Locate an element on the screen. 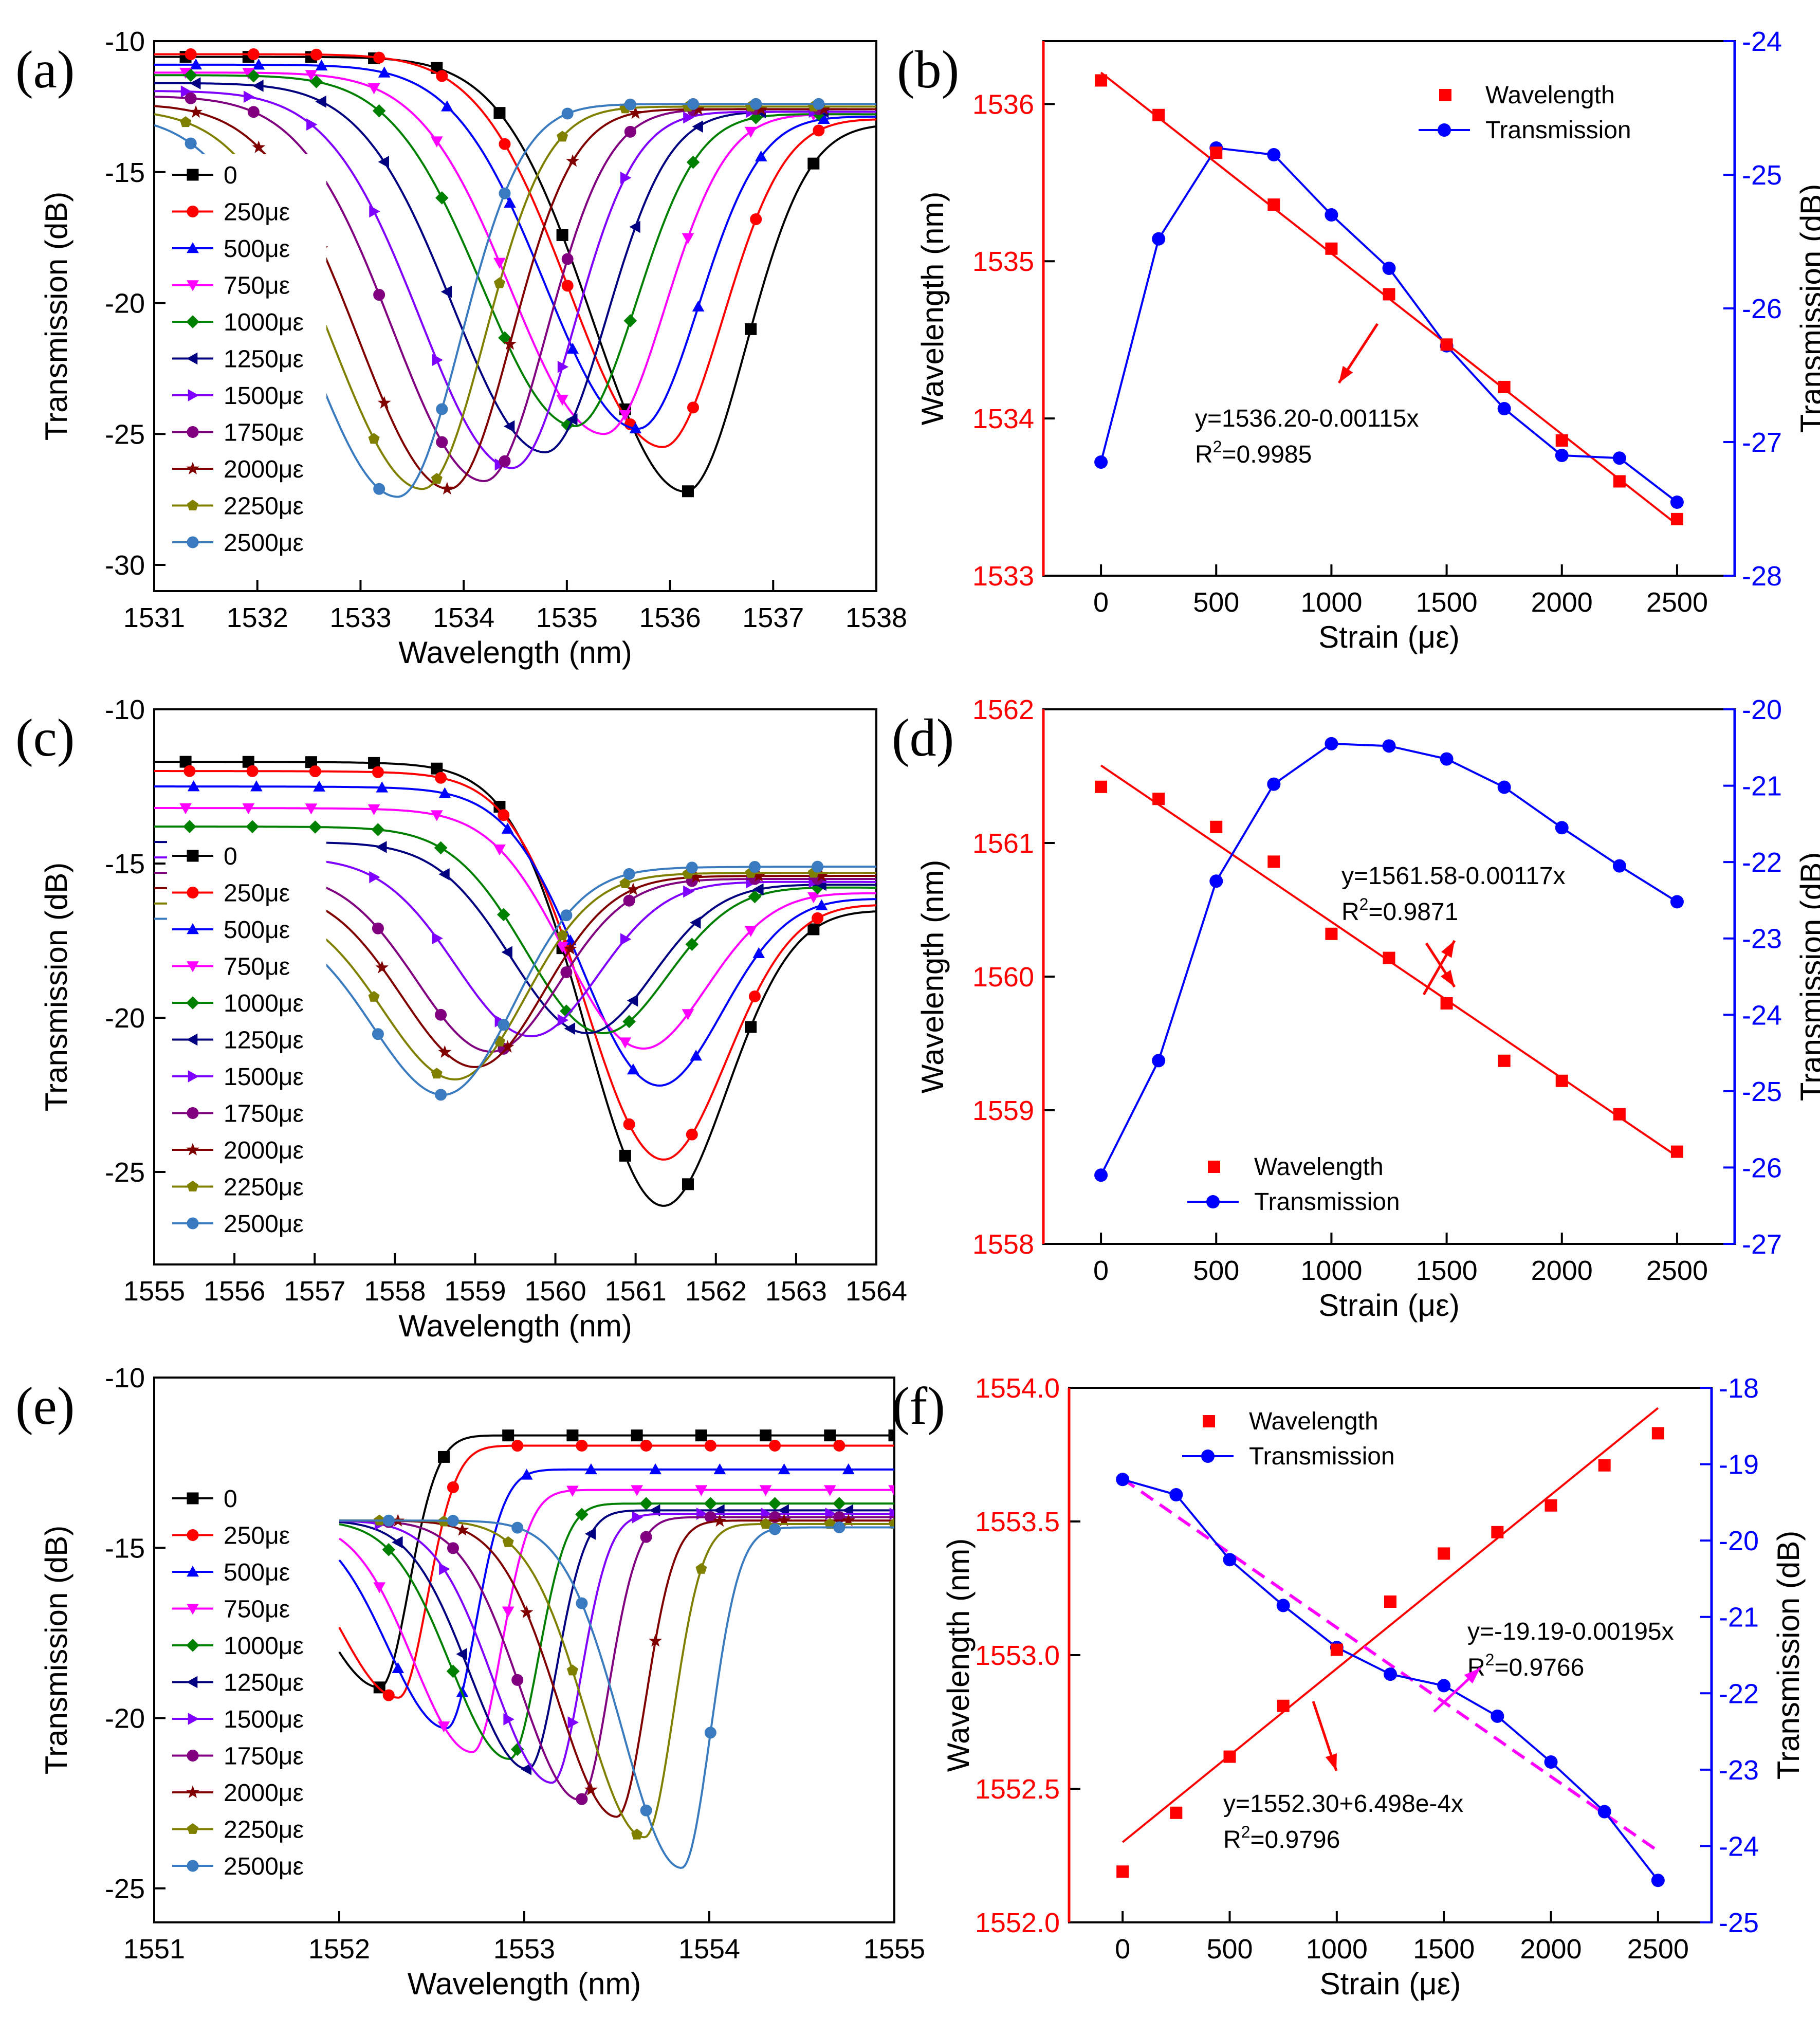  x-tick-label: 1557 is located at coordinates (314, 1291).